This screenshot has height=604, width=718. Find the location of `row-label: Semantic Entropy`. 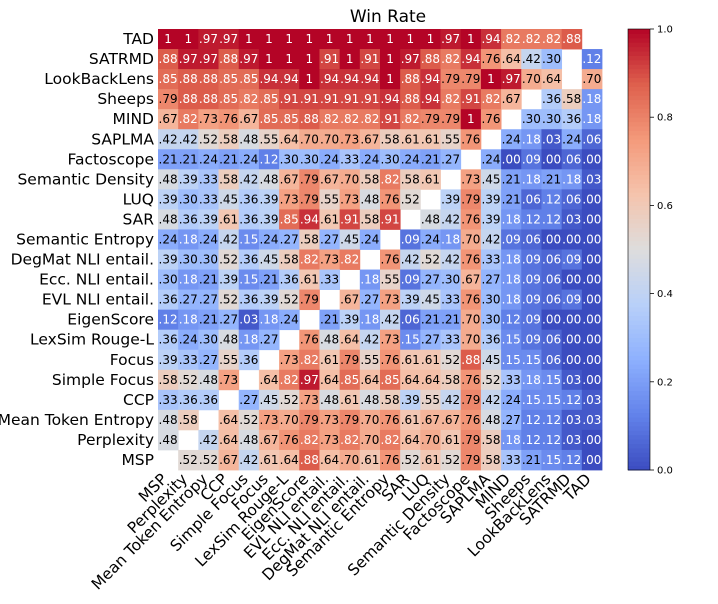

row-label: Semantic Entropy is located at coordinates (85, 239).